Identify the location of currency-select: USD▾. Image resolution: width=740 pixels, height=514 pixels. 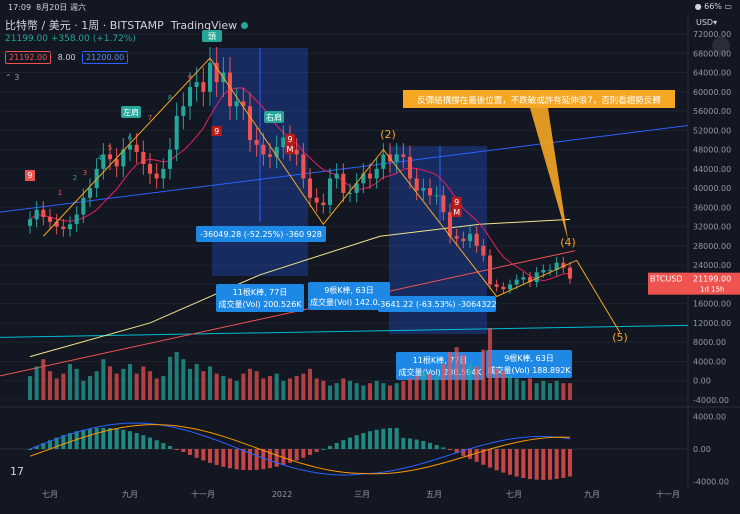
(707, 22).